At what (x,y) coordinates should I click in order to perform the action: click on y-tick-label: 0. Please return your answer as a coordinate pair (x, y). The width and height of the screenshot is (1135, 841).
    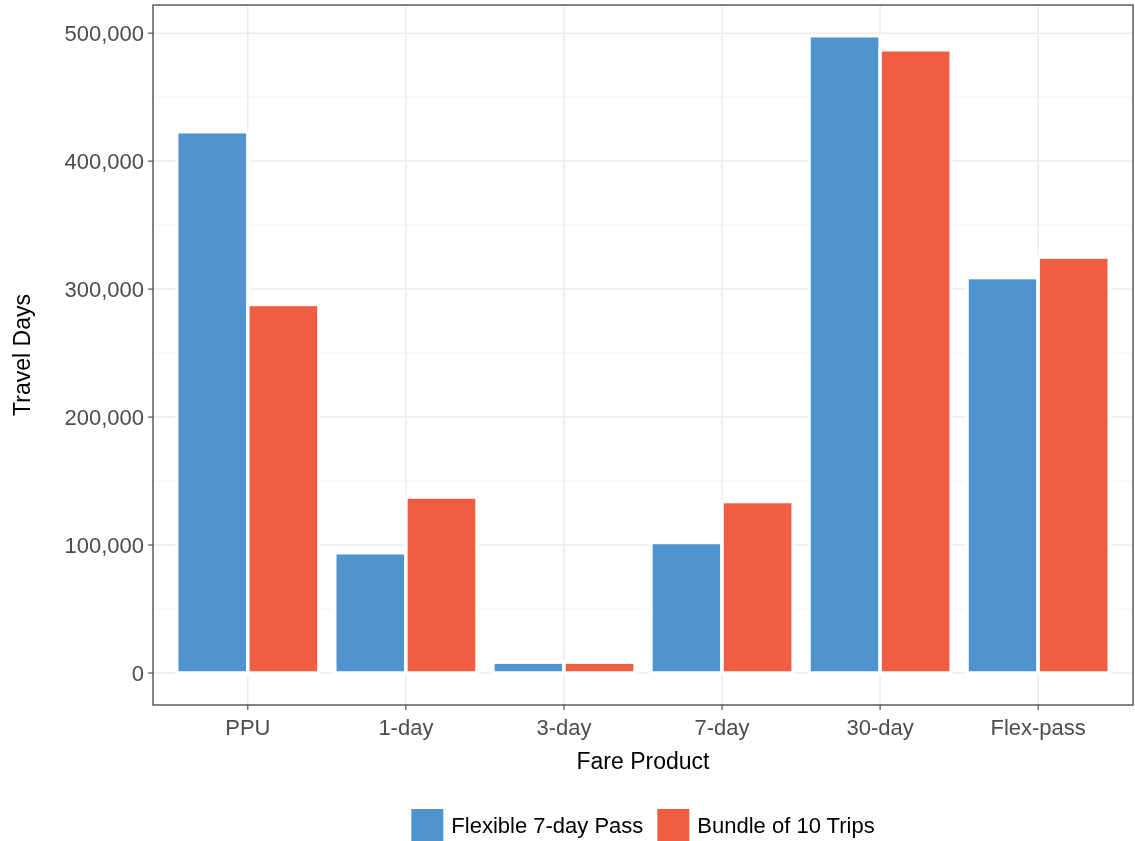
    Looking at the image, I should click on (137, 673).